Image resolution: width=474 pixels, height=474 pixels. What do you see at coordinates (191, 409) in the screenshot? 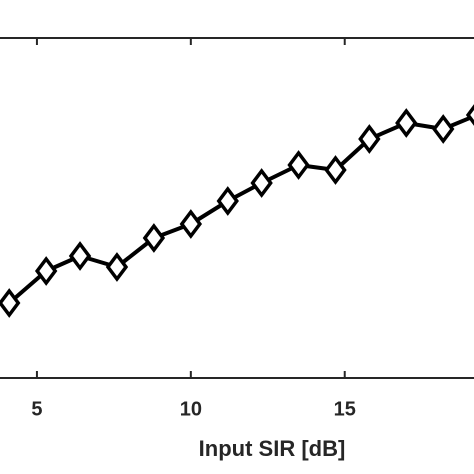
I see `x-tick-label: 10` at bounding box center [191, 409].